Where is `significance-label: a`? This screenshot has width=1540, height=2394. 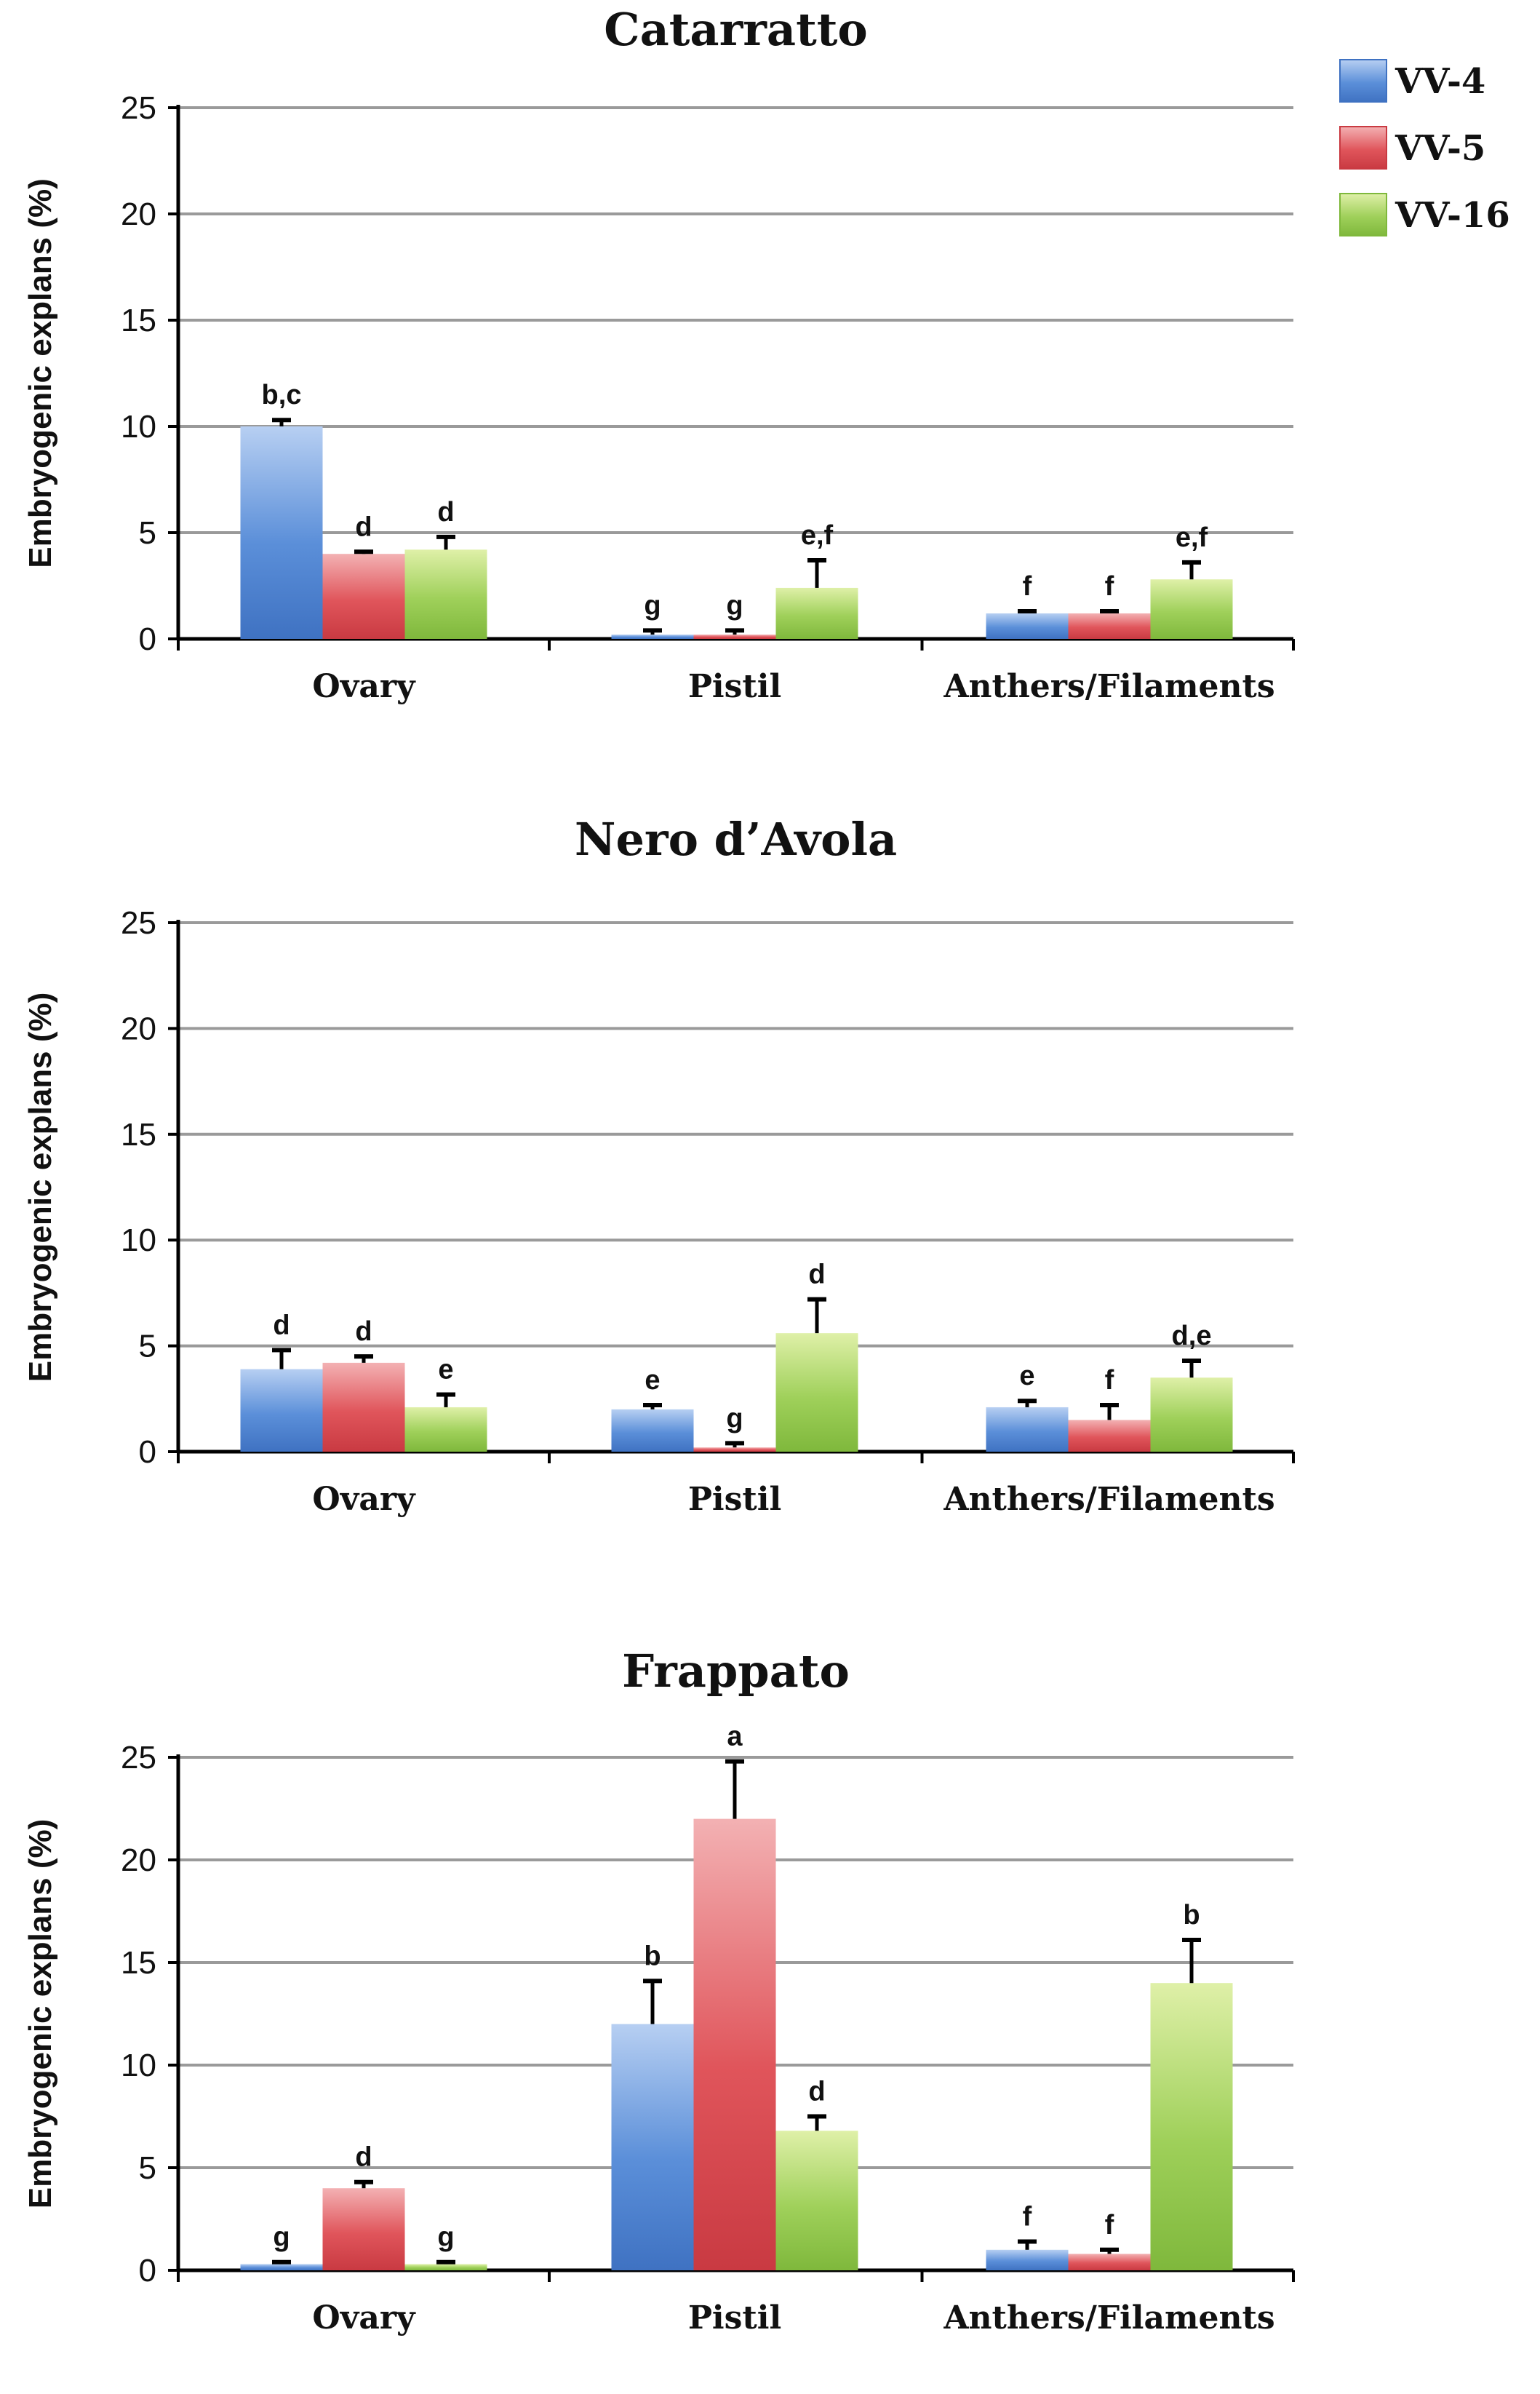 significance-label: a is located at coordinates (735, 1737).